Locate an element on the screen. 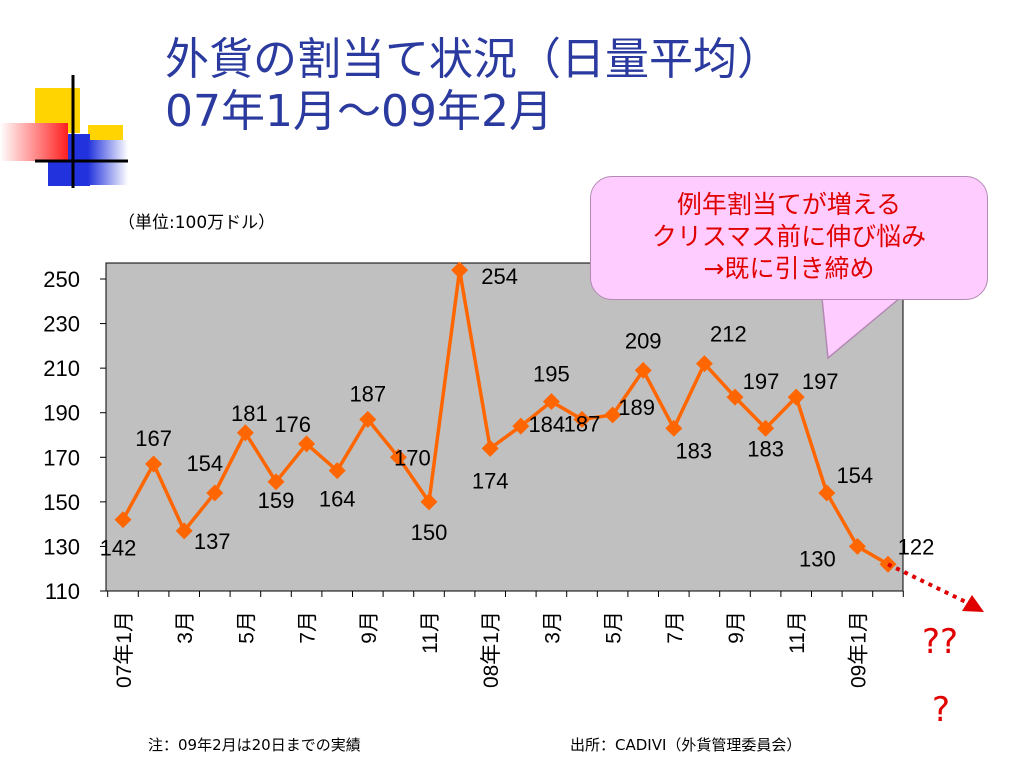 The image size is (1024, 768). data-label: 122 is located at coordinates (916, 546).